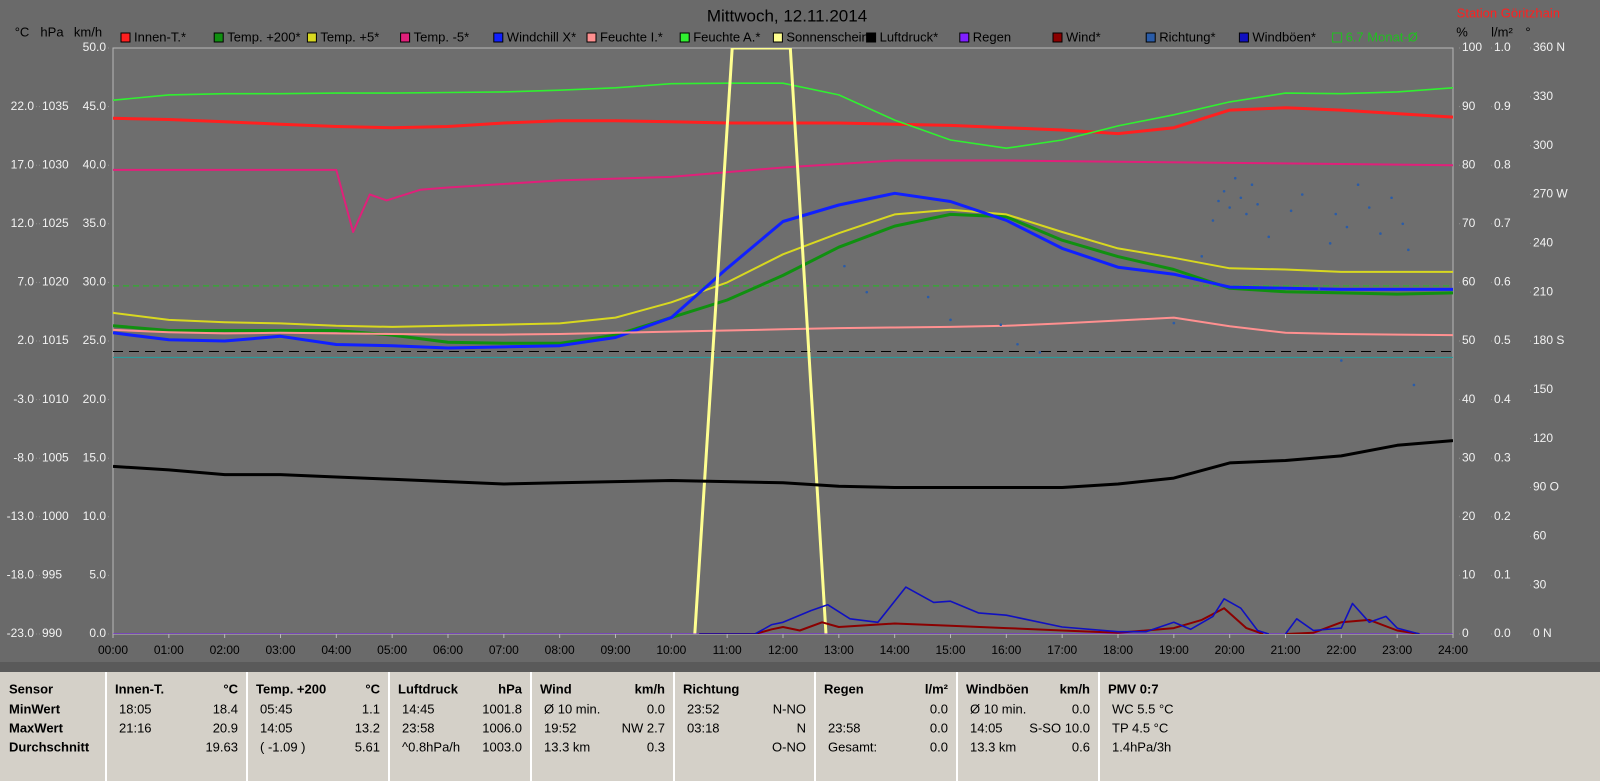  I want to click on table-cell: 1006.0, so click(502, 727).